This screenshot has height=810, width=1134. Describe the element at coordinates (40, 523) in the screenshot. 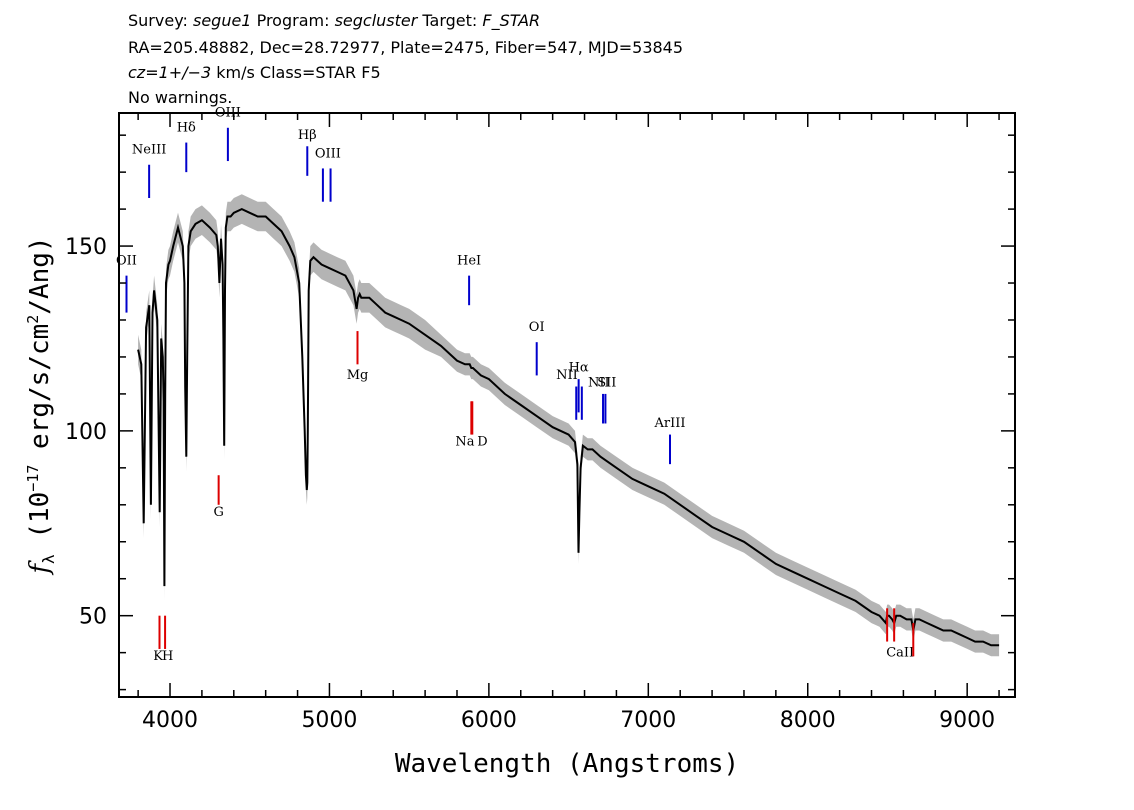

I see `y-label-unit: (10` at that location.